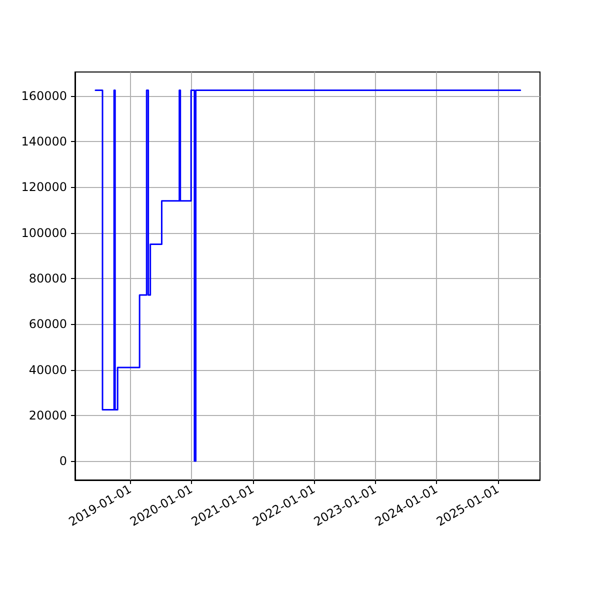 The image size is (600, 600). Describe the element at coordinates (44, 95) in the screenshot. I see `y-tick-label: 160000` at that location.